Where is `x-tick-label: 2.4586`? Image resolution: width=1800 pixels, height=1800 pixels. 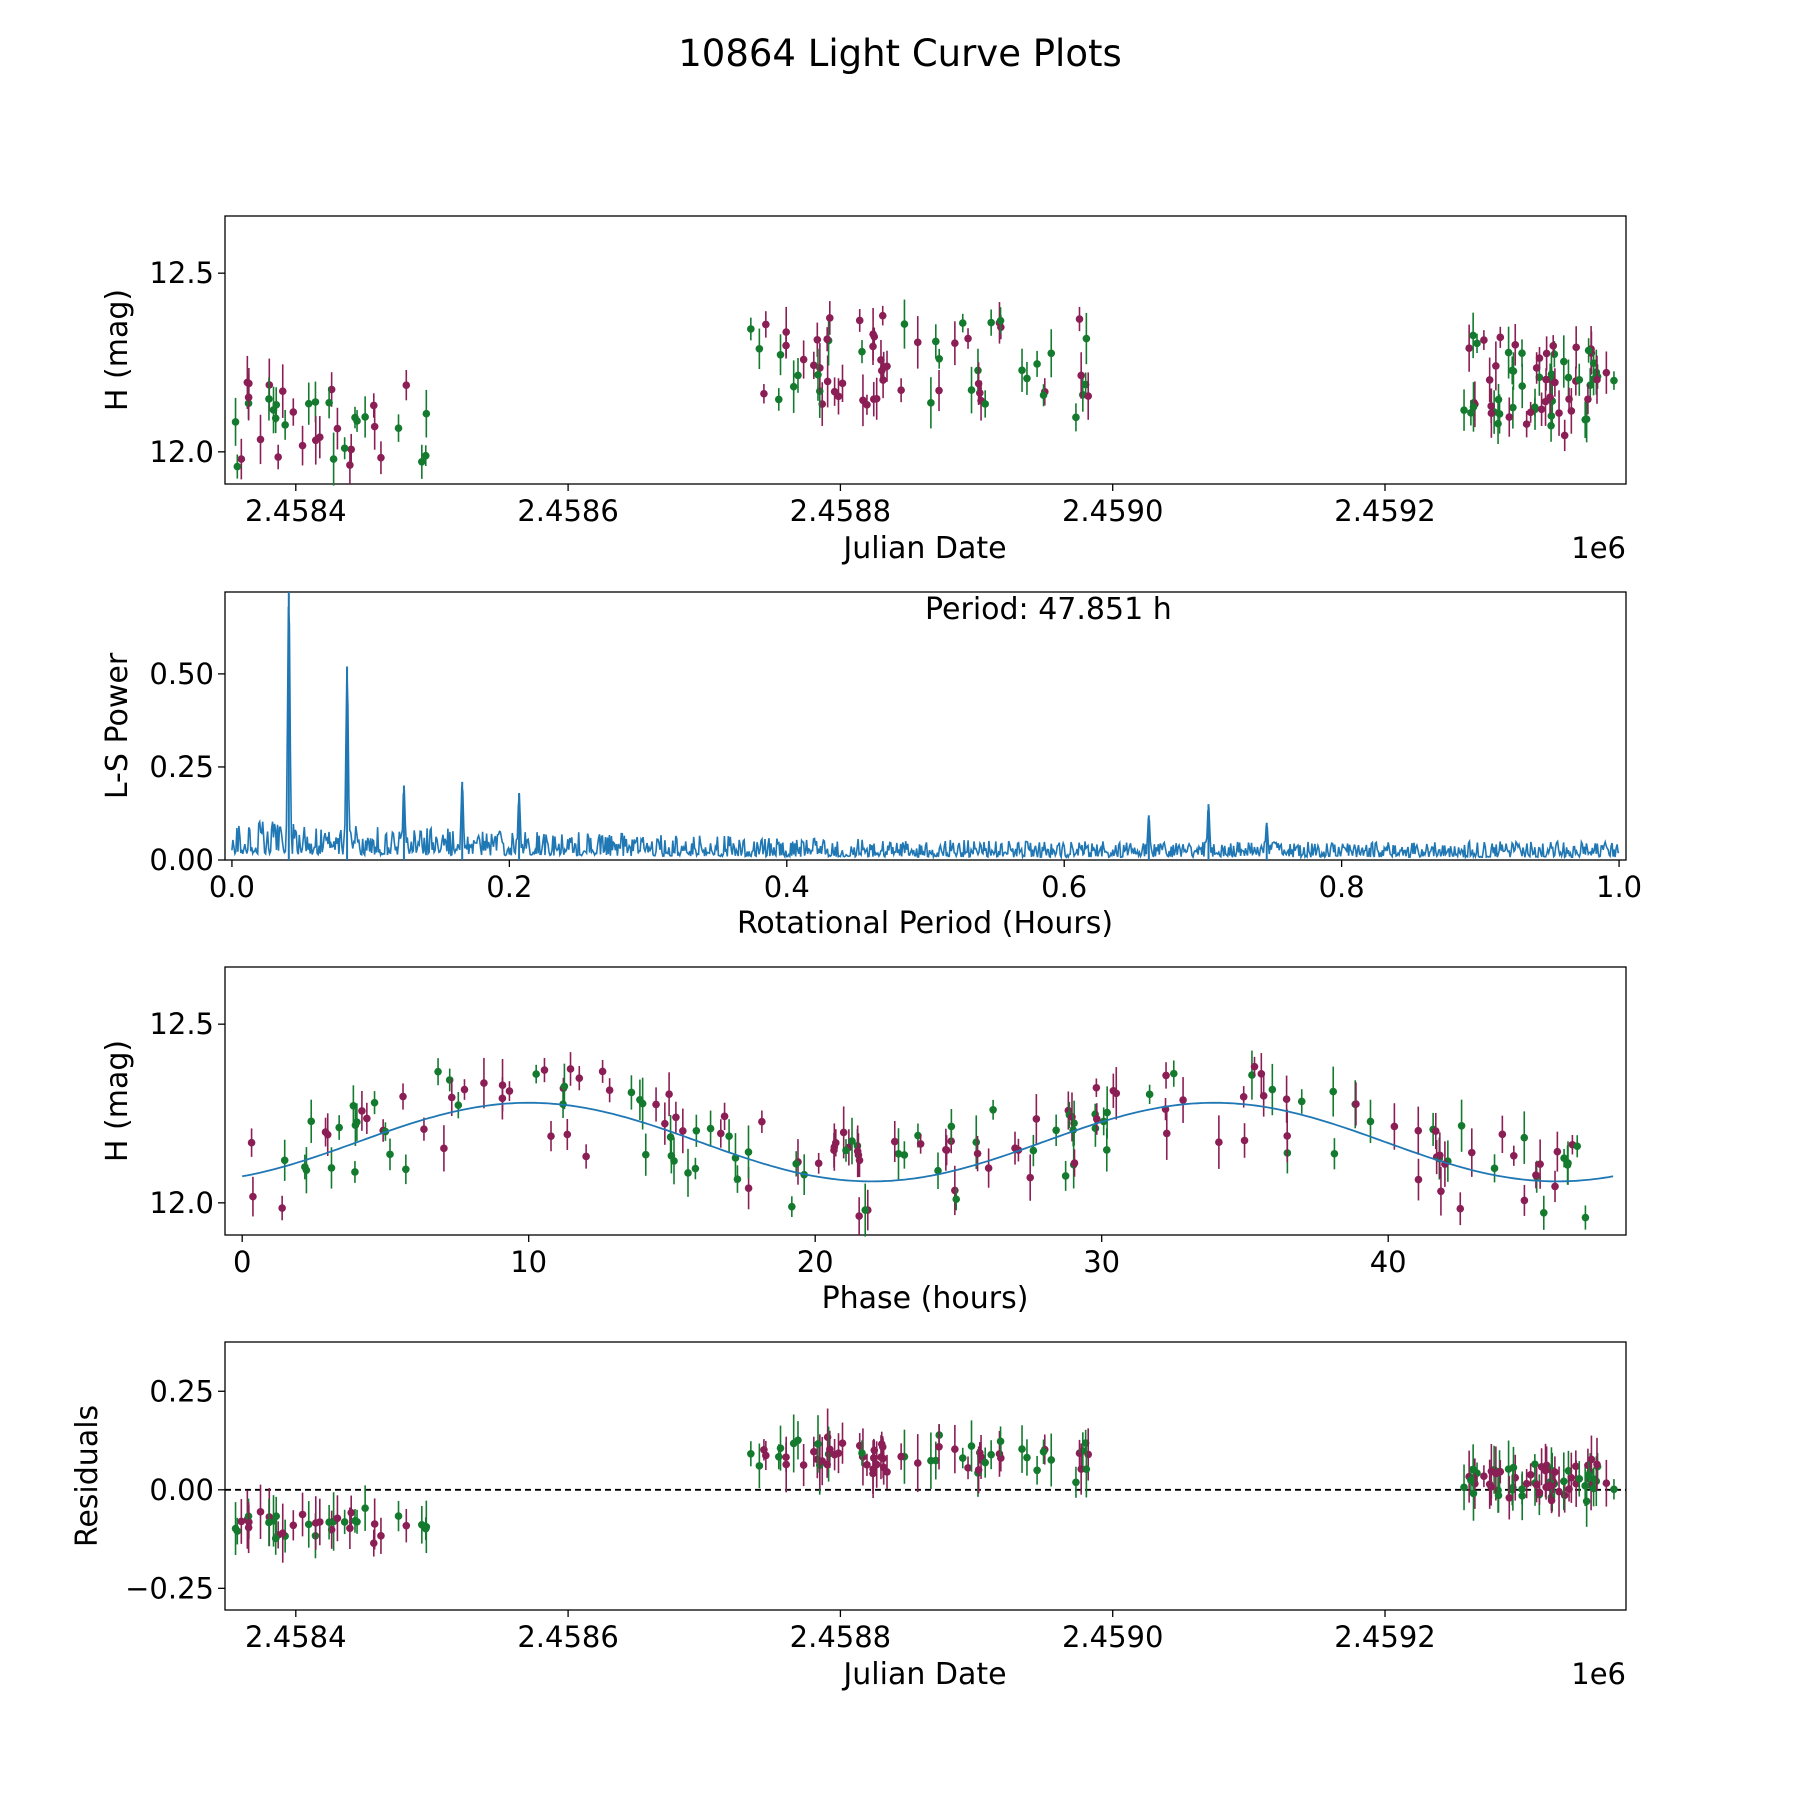
x-tick-label: 2.4586 is located at coordinates (567, 511).